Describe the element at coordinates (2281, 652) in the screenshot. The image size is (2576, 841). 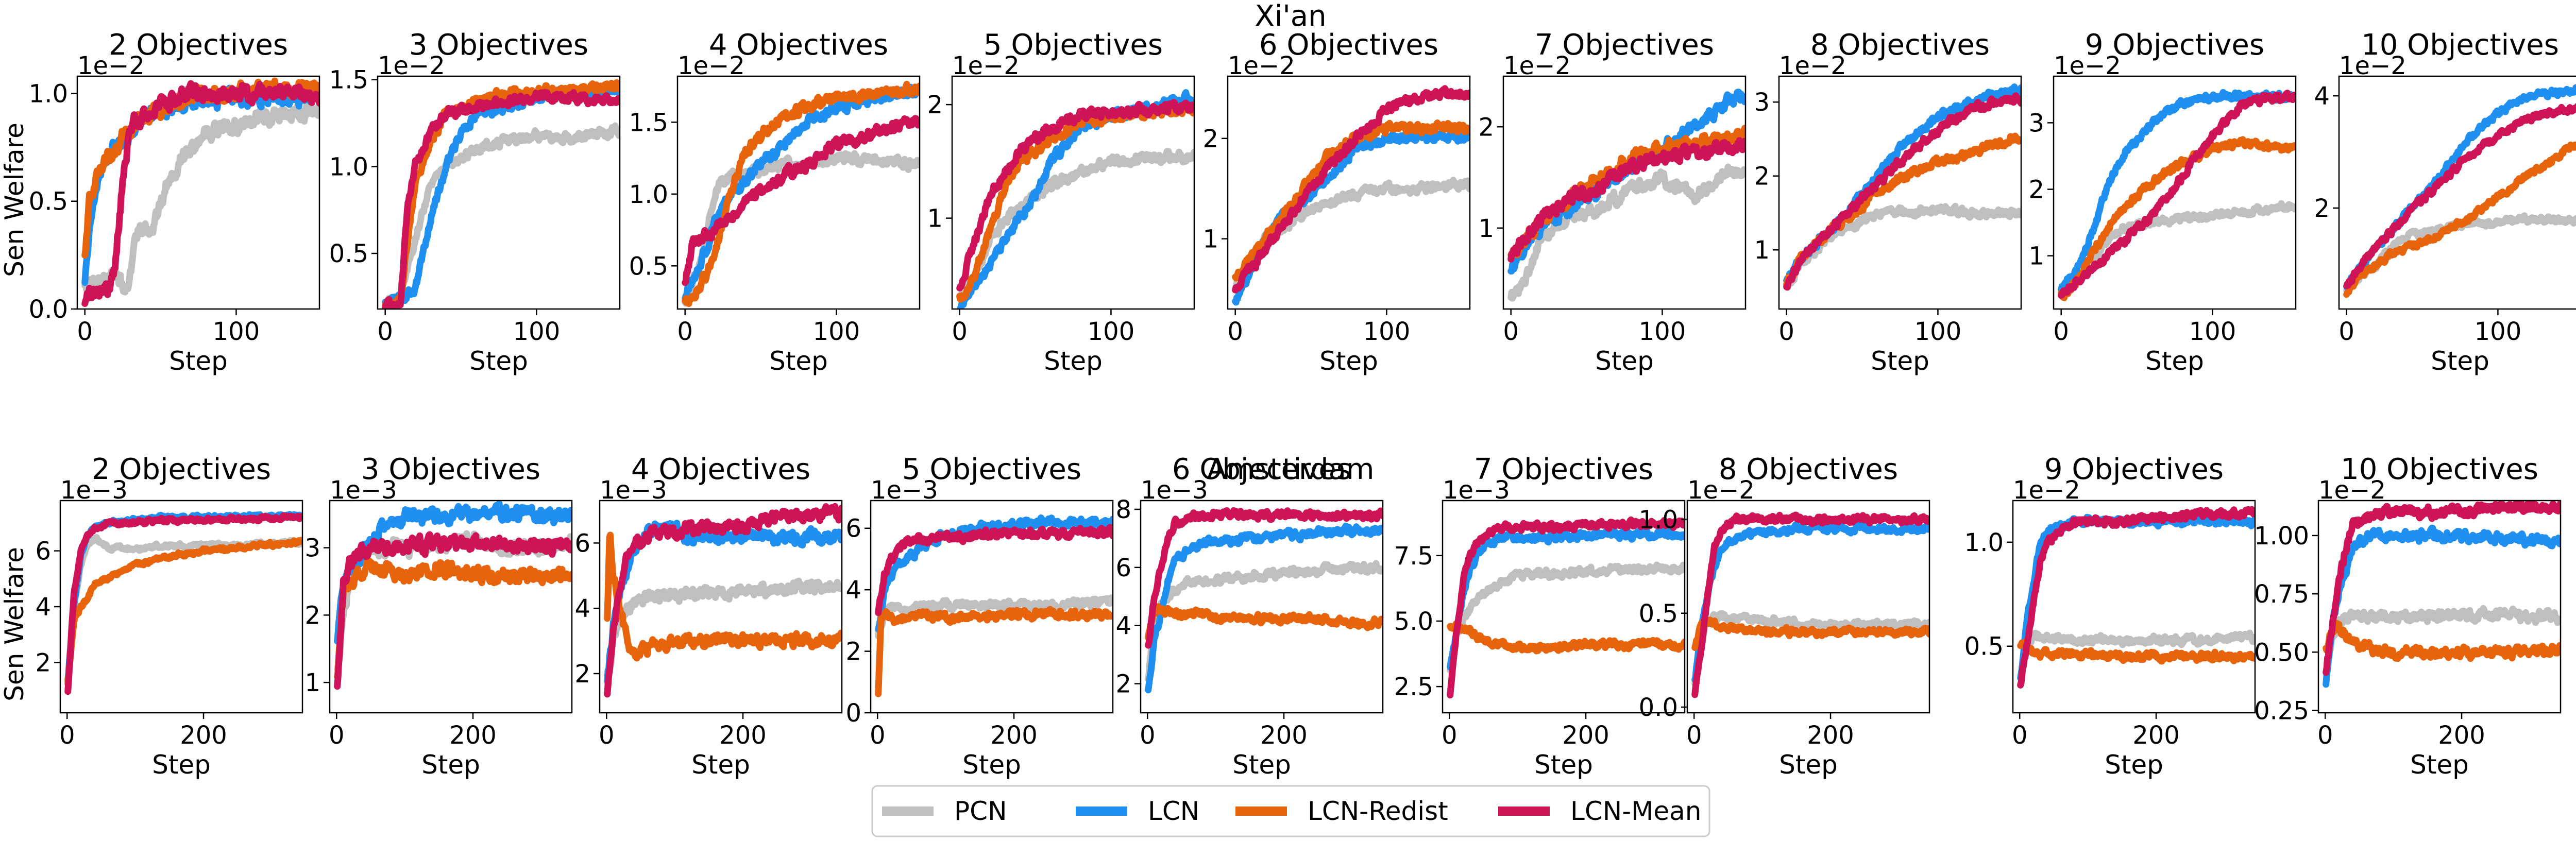
I see `y-tick-label: 0.50` at that location.